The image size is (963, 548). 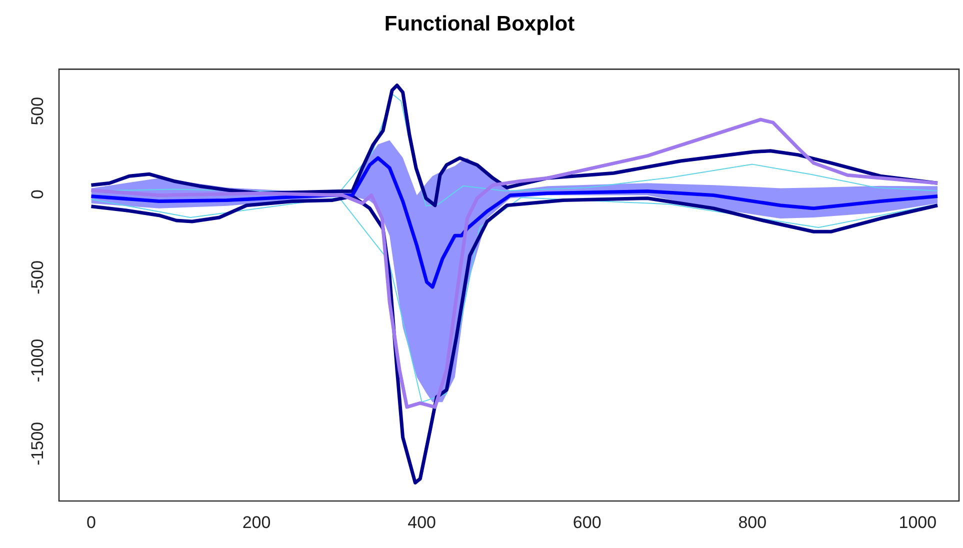 I want to click on y-tick-label: -1000, so click(x=38, y=360).